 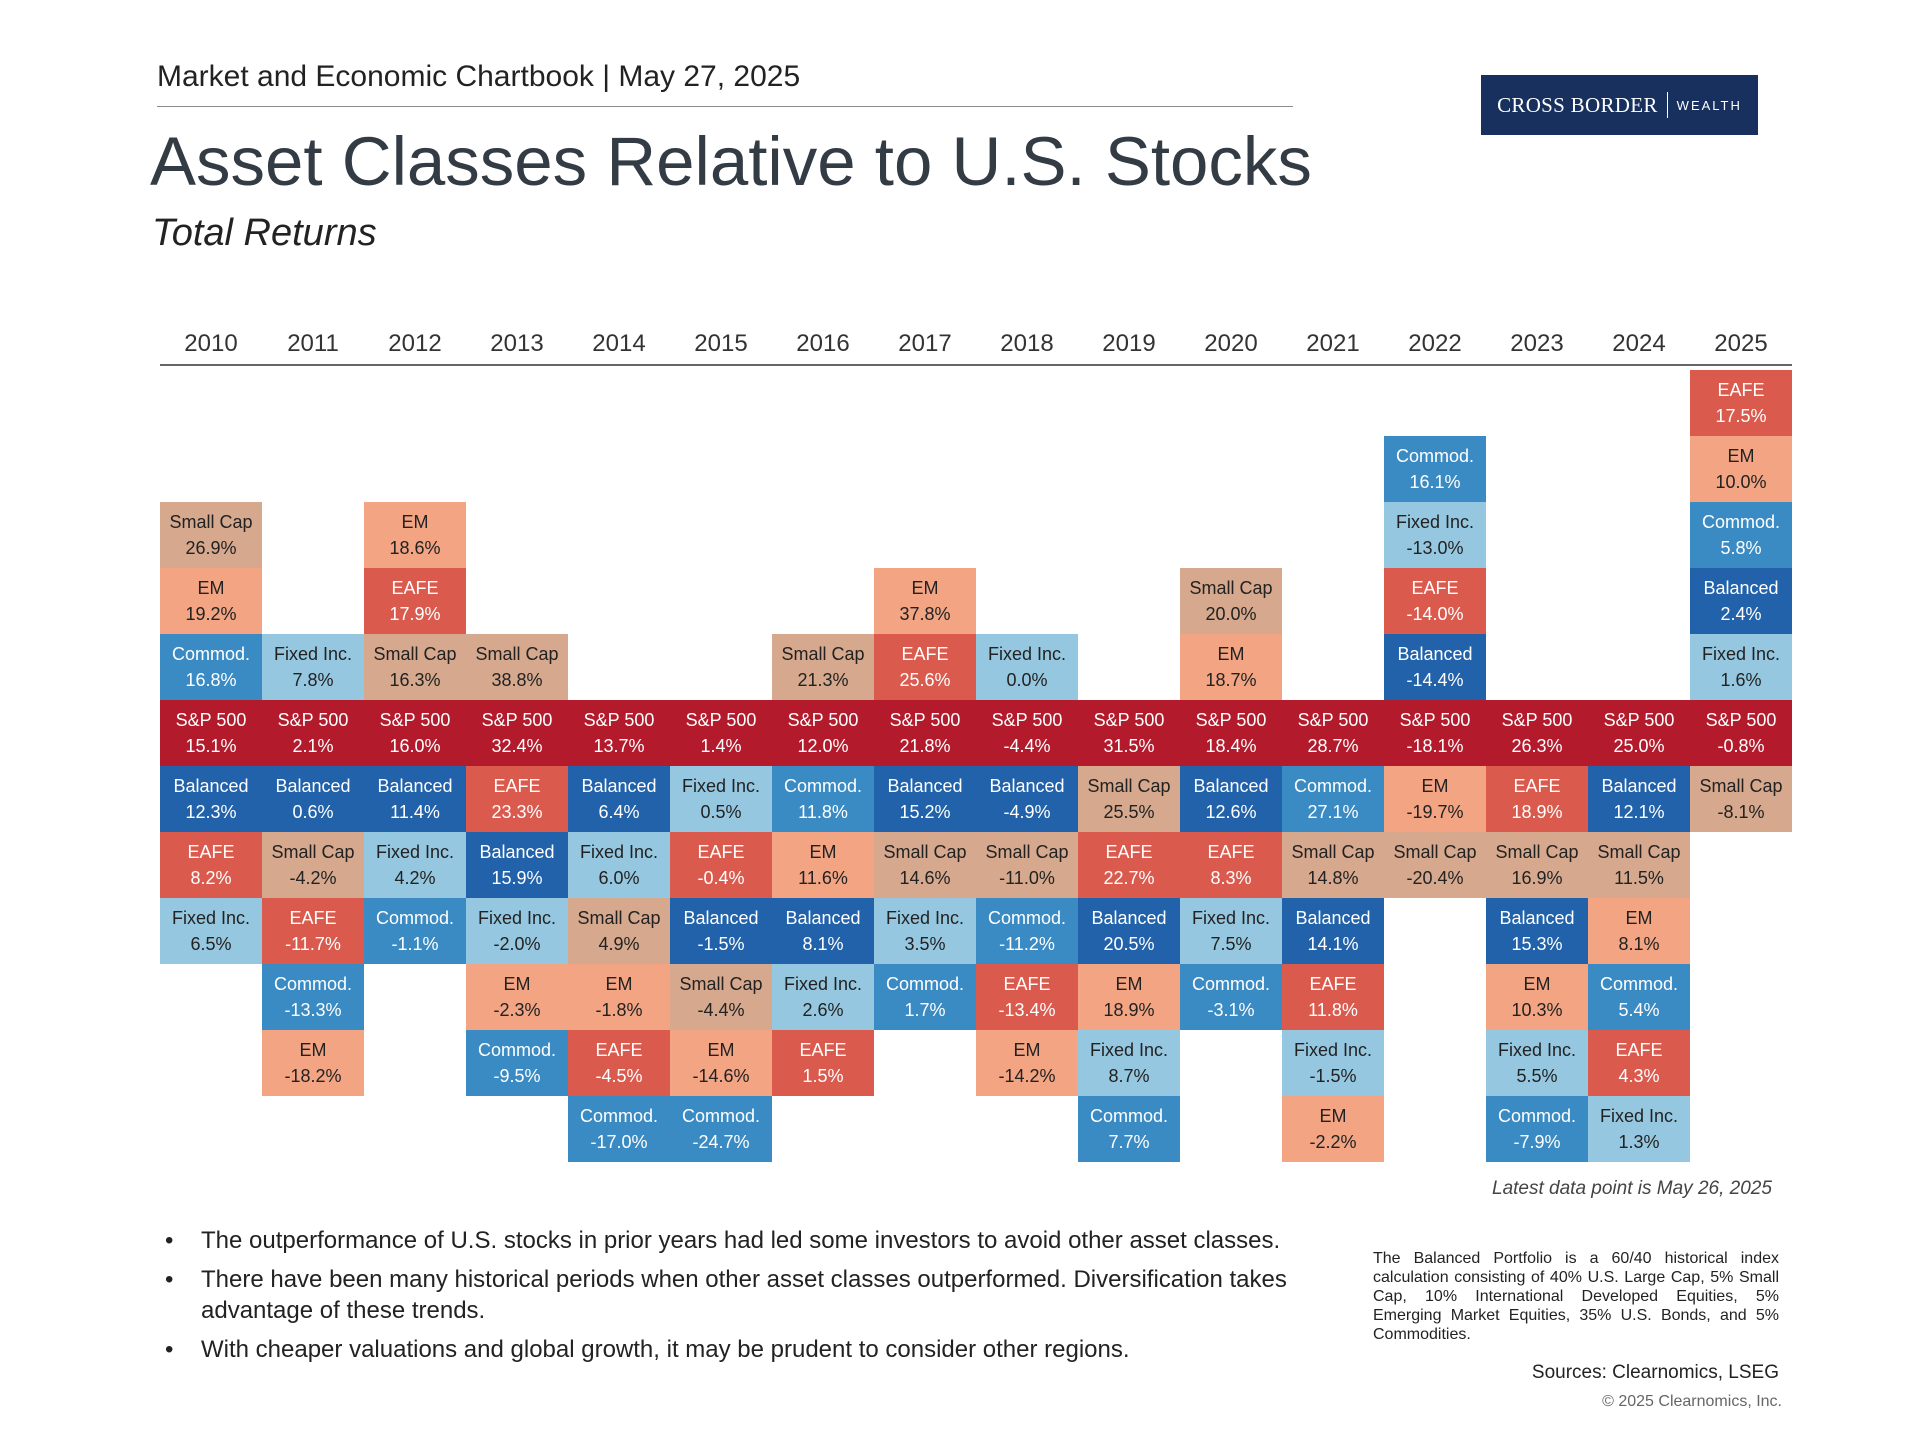 What do you see at coordinates (415, 944) in the screenshot?
I see `cell-return-value: -1.1%` at bounding box center [415, 944].